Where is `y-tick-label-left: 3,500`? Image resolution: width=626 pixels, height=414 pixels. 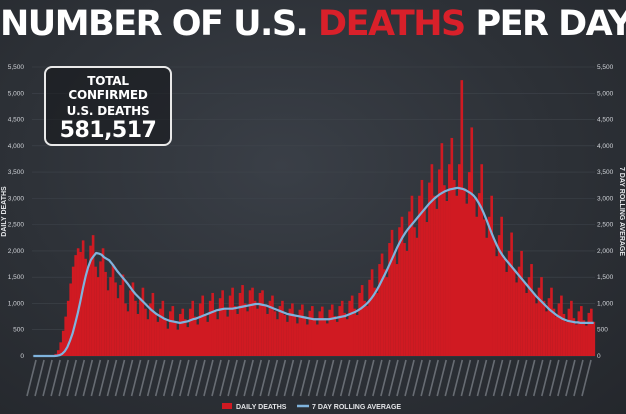
y-tick-label-left: 3,500 is located at coordinates (16, 172).